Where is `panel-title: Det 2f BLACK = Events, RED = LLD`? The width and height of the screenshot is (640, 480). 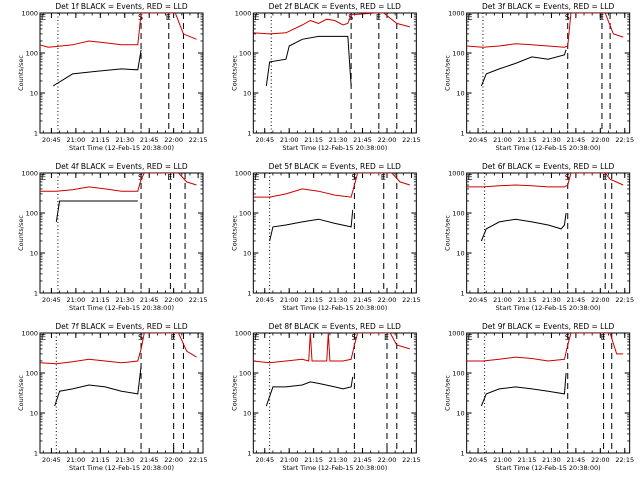
panel-title: Det 2f BLACK = Events, RED = LLD is located at coordinates (335, 6).